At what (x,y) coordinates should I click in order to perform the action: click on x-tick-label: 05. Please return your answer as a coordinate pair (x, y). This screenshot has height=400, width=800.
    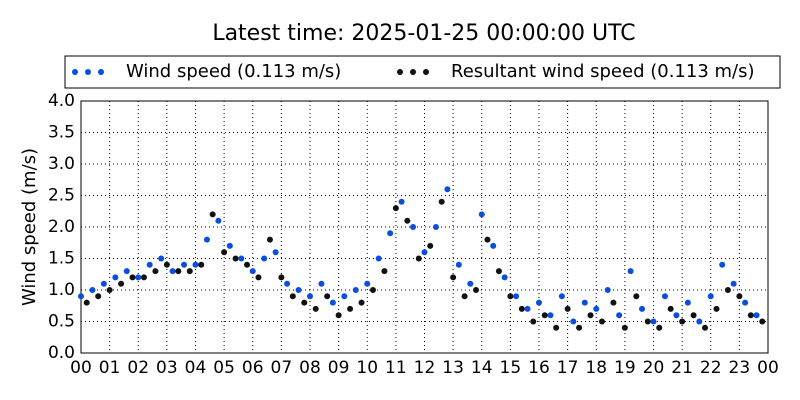
    Looking at the image, I should click on (224, 368).